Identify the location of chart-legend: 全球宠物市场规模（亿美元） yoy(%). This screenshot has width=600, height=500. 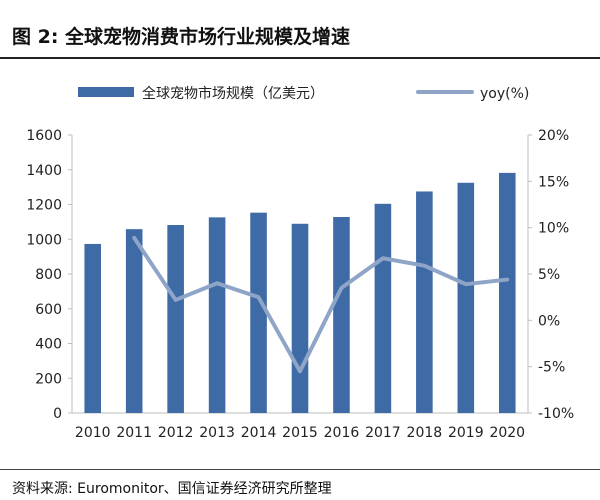
(303, 93).